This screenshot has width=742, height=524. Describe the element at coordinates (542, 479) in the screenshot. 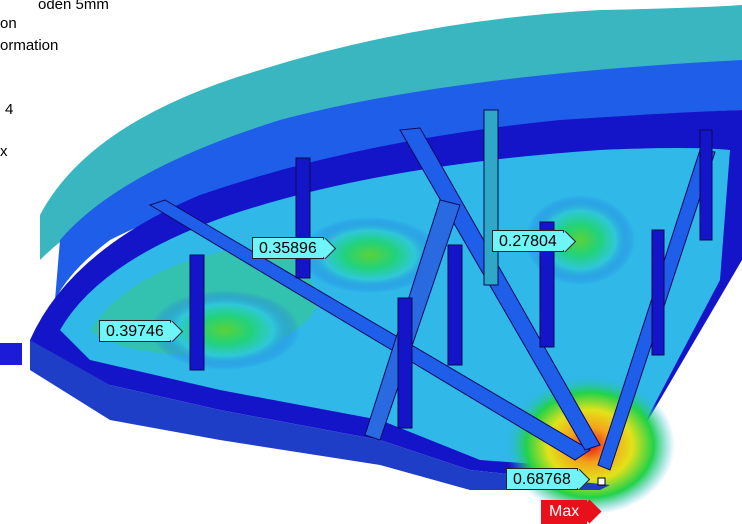

I see `probe-label: 0.68768` at that location.